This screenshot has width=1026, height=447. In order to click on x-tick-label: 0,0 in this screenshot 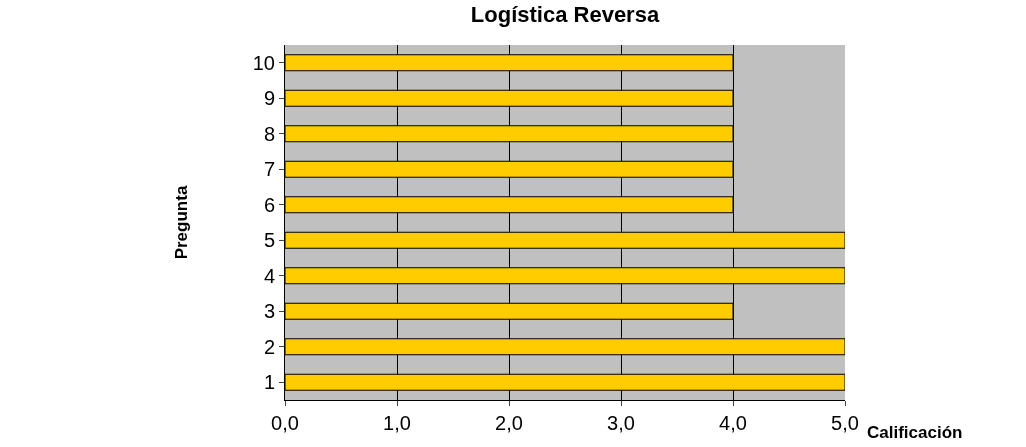, I will do `click(285, 423)`.